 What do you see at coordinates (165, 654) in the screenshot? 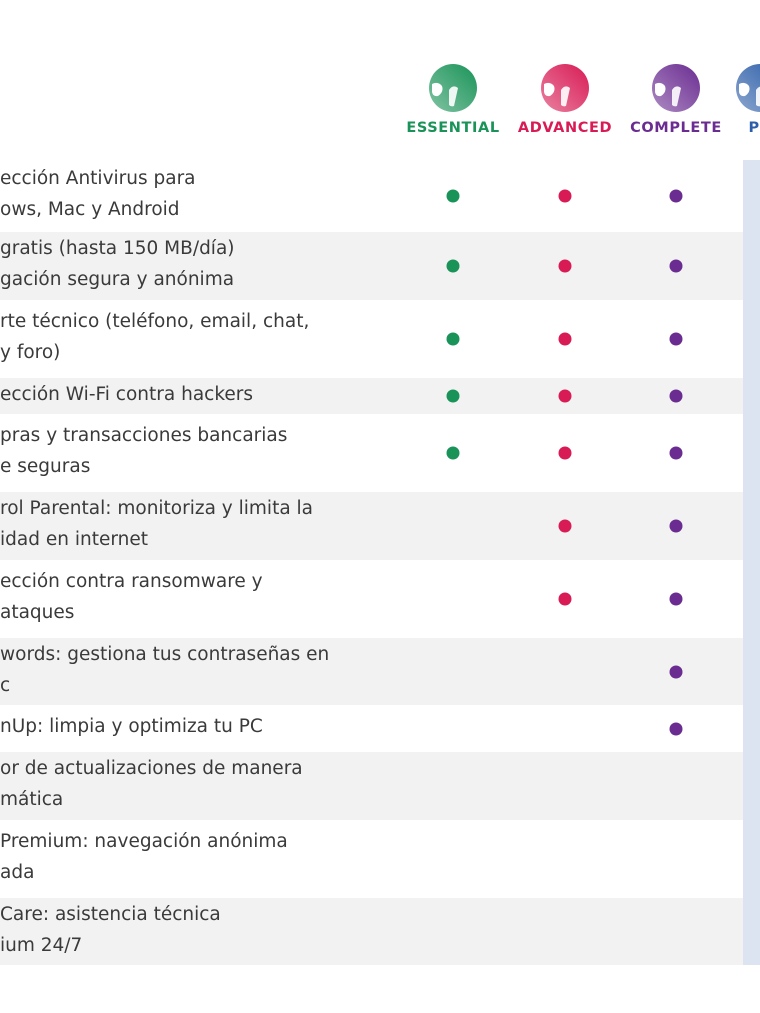
I see `feature-text: words: gestiona tus contraseñas en` at bounding box center [165, 654].